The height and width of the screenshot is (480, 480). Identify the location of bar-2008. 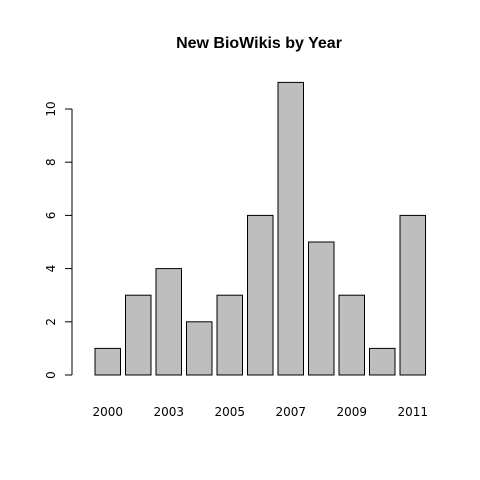
(321, 308).